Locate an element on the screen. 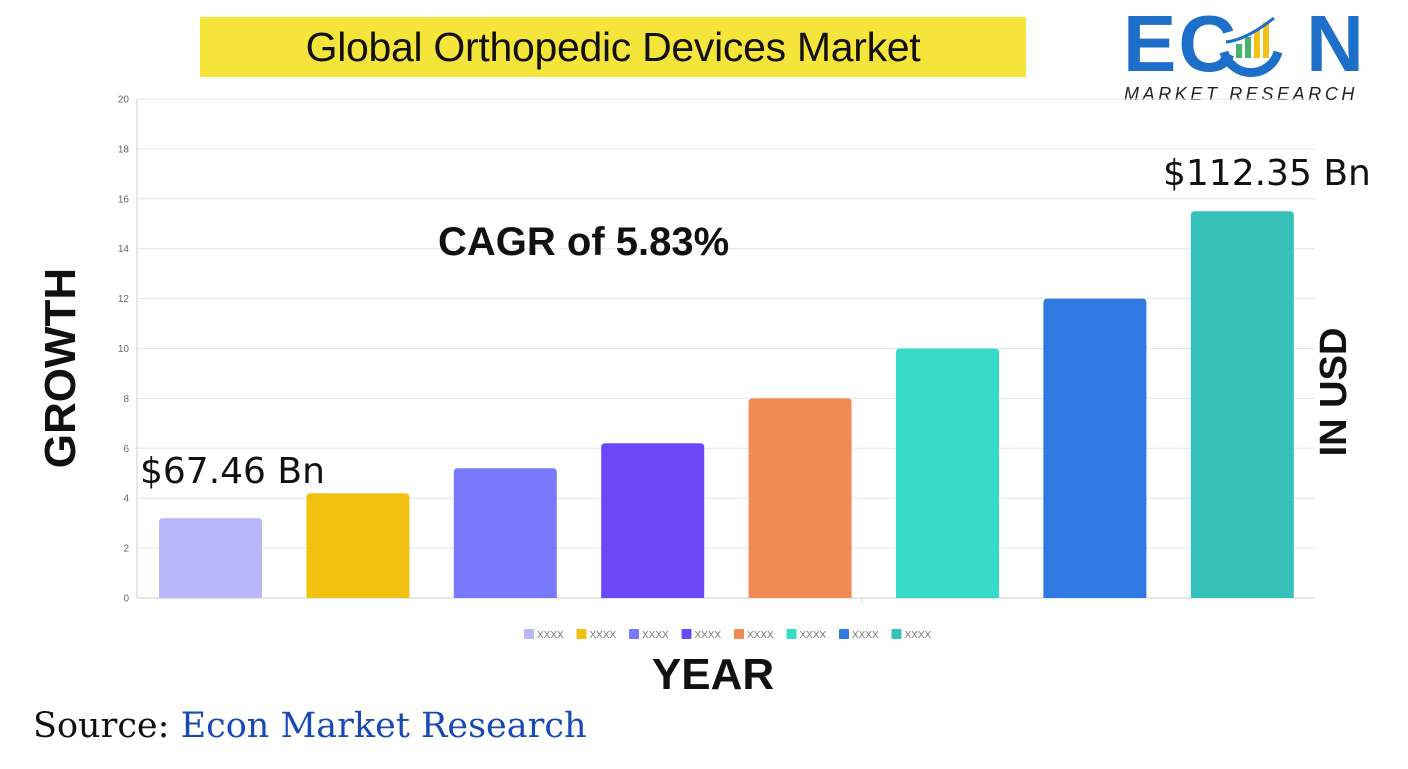  chart-title: Global Orthopedic Devices Market is located at coordinates (613, 46).